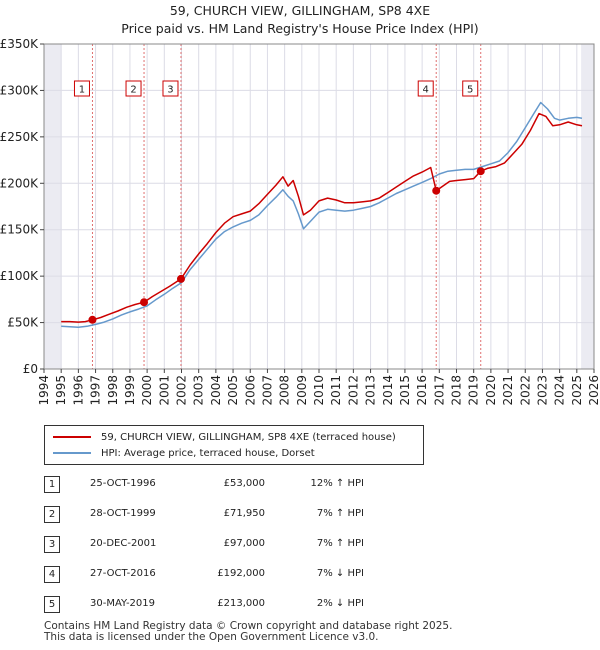  What do you see at coordinates (244, 483) in the screenshot?
I see `sale-price: £53,000` at bounding box center [244, 483].